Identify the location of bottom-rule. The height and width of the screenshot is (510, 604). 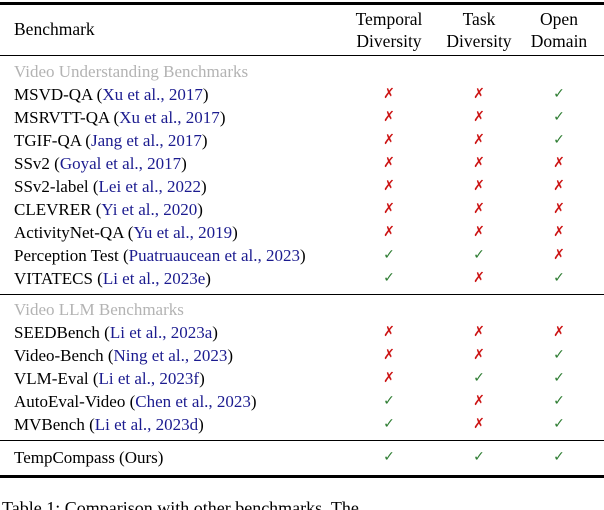
(302, 476).